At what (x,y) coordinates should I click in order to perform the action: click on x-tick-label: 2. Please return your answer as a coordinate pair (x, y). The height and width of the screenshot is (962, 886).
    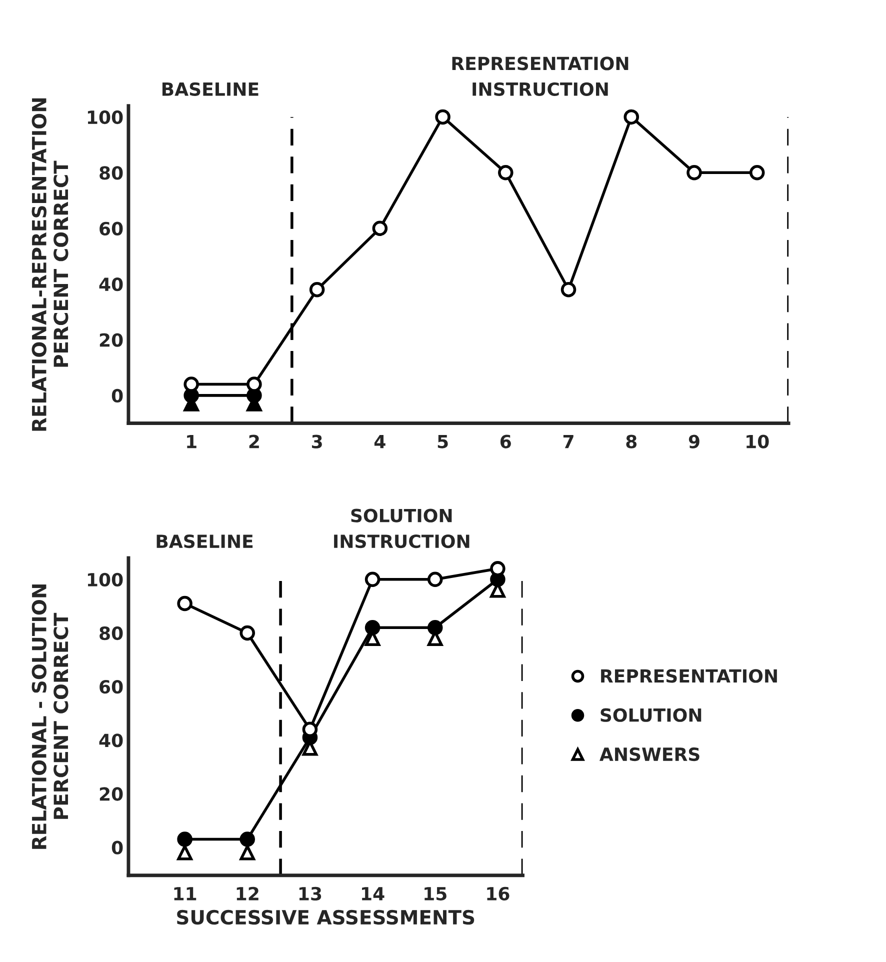
    Looking at the image, I should click on (254, 441).